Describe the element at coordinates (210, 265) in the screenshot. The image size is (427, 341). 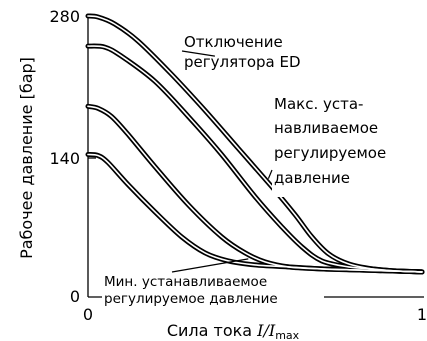
I see `annotation-min-pressure-leader` at that location.